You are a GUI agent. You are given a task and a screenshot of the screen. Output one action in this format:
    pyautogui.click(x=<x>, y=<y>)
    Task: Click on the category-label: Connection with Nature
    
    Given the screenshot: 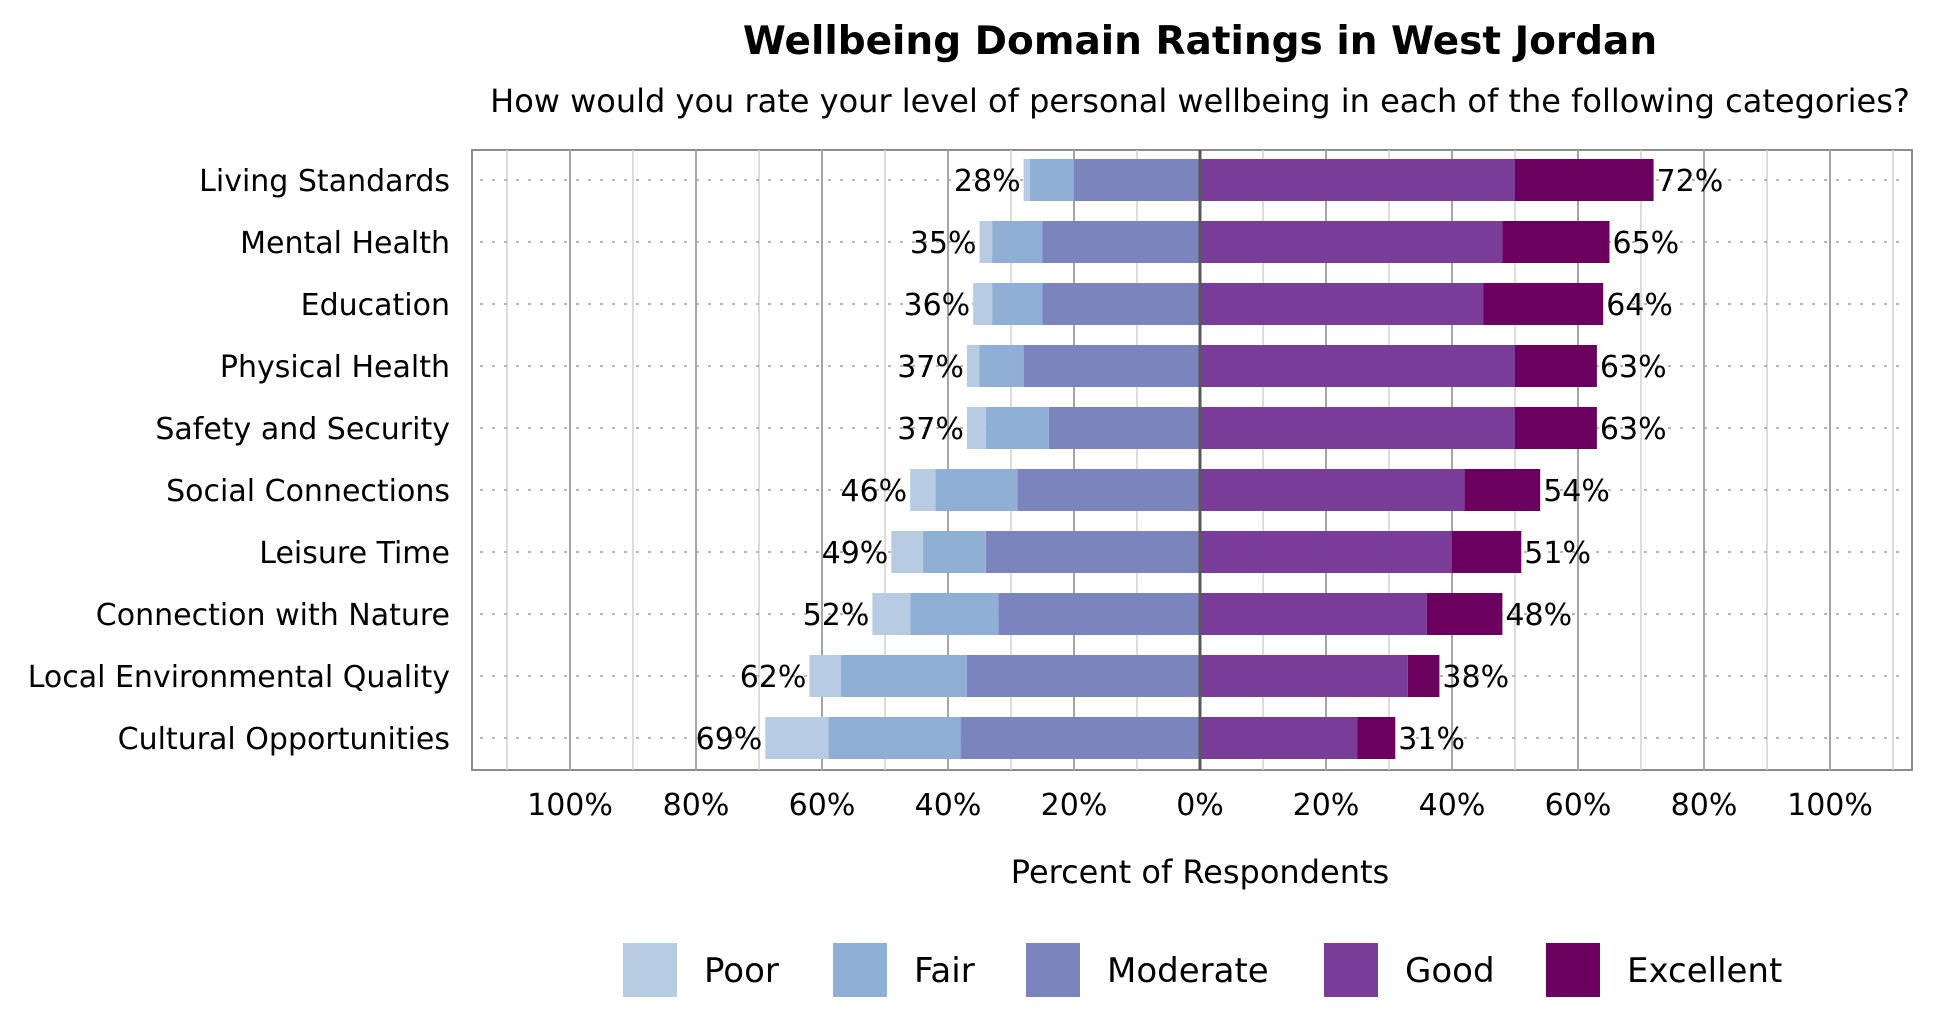 What is the action you would take?
    pyautogui.click(x=273, y=615)
    